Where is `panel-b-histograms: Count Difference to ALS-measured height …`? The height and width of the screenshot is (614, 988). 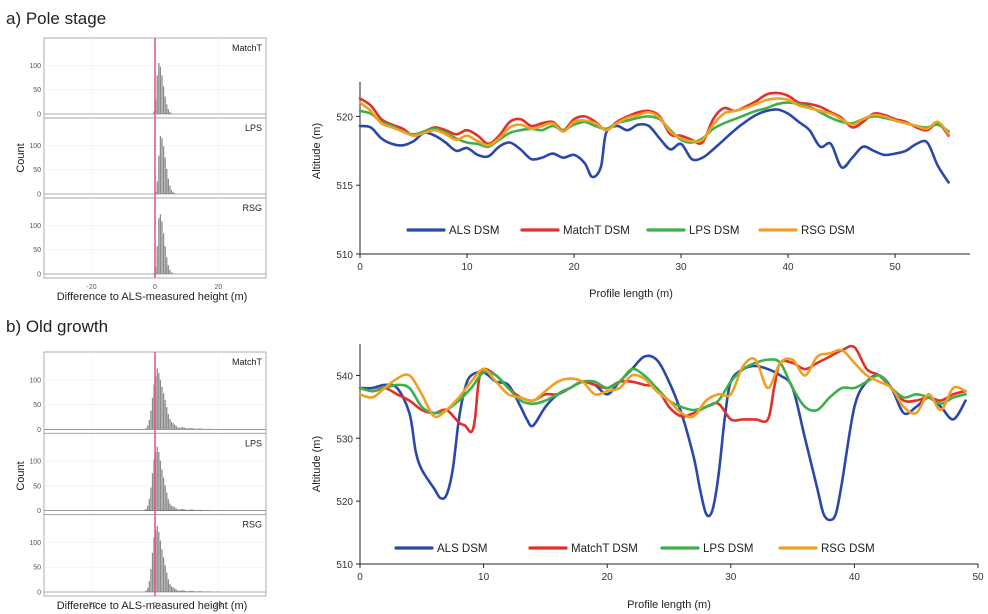
panel-b-histograms: Count Difference to ALS-measured height … is located at coordinates (141, 481).